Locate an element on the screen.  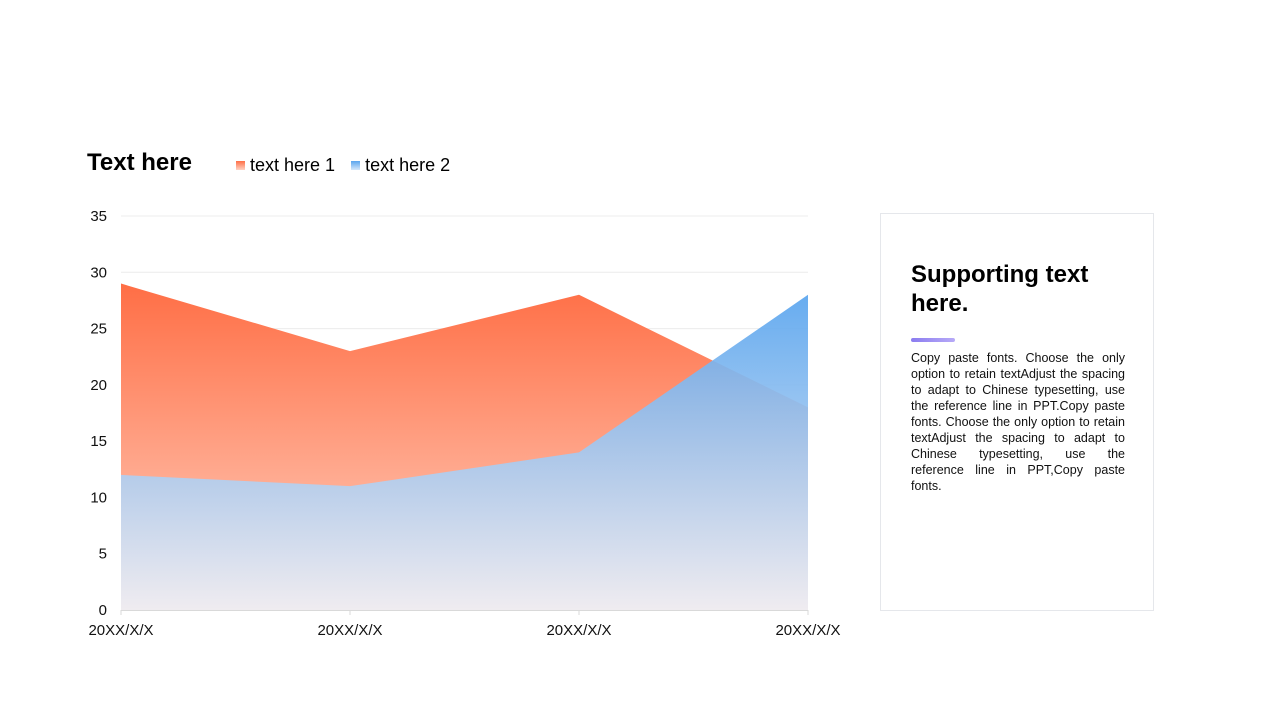
y-tick-label: 35 is located at coordinates (98, 216).